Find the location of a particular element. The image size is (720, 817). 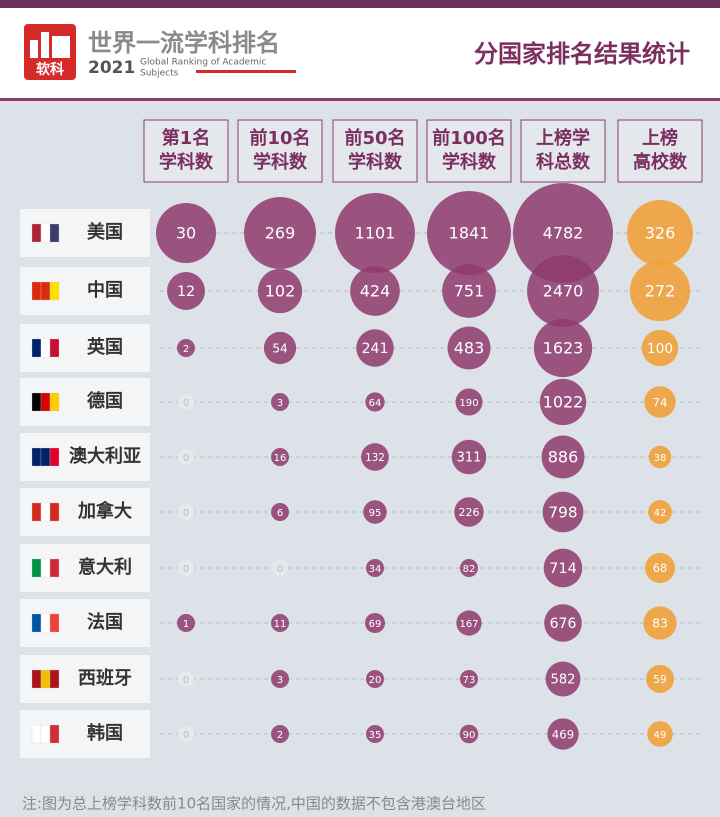

bubble-label: 16 is located at coordinates (280, 458).